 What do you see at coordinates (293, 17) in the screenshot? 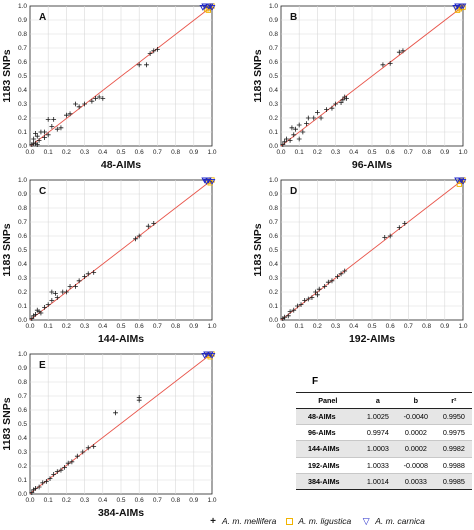
I see `panel-letter: B` at bounding box center [293, 17].